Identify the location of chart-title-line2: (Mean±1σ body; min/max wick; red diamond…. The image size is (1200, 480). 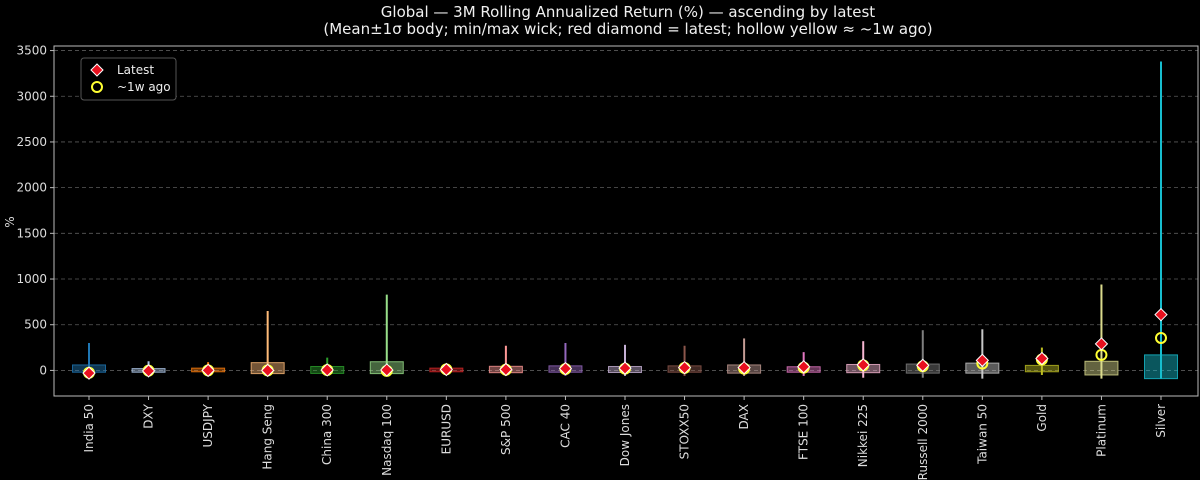
(627, 29).